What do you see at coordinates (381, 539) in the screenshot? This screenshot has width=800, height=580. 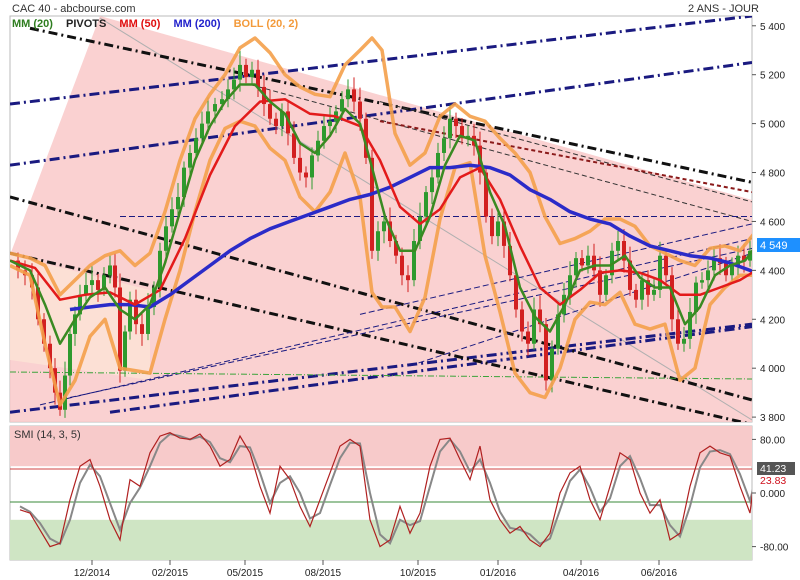 I see `smi-oversold-zone` at bounding box center [381, 539].